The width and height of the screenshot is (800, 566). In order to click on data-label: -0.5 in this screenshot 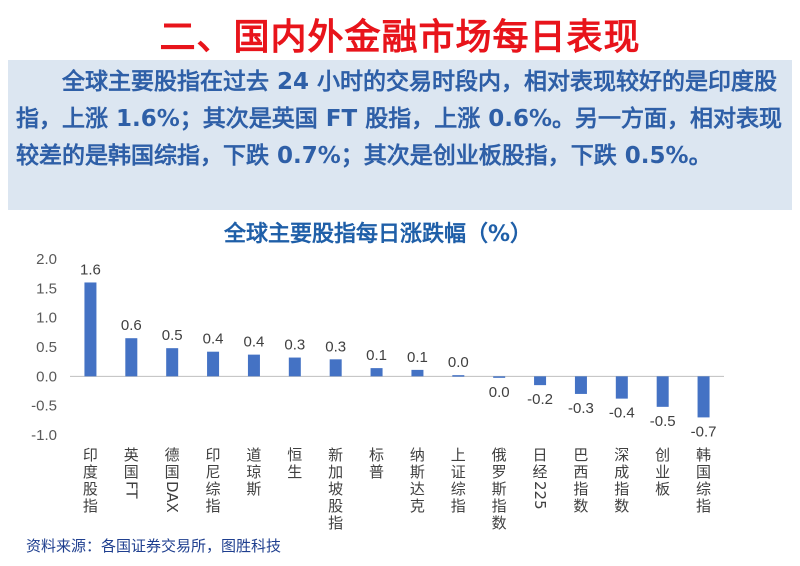, I will do `click(663, 421)`.